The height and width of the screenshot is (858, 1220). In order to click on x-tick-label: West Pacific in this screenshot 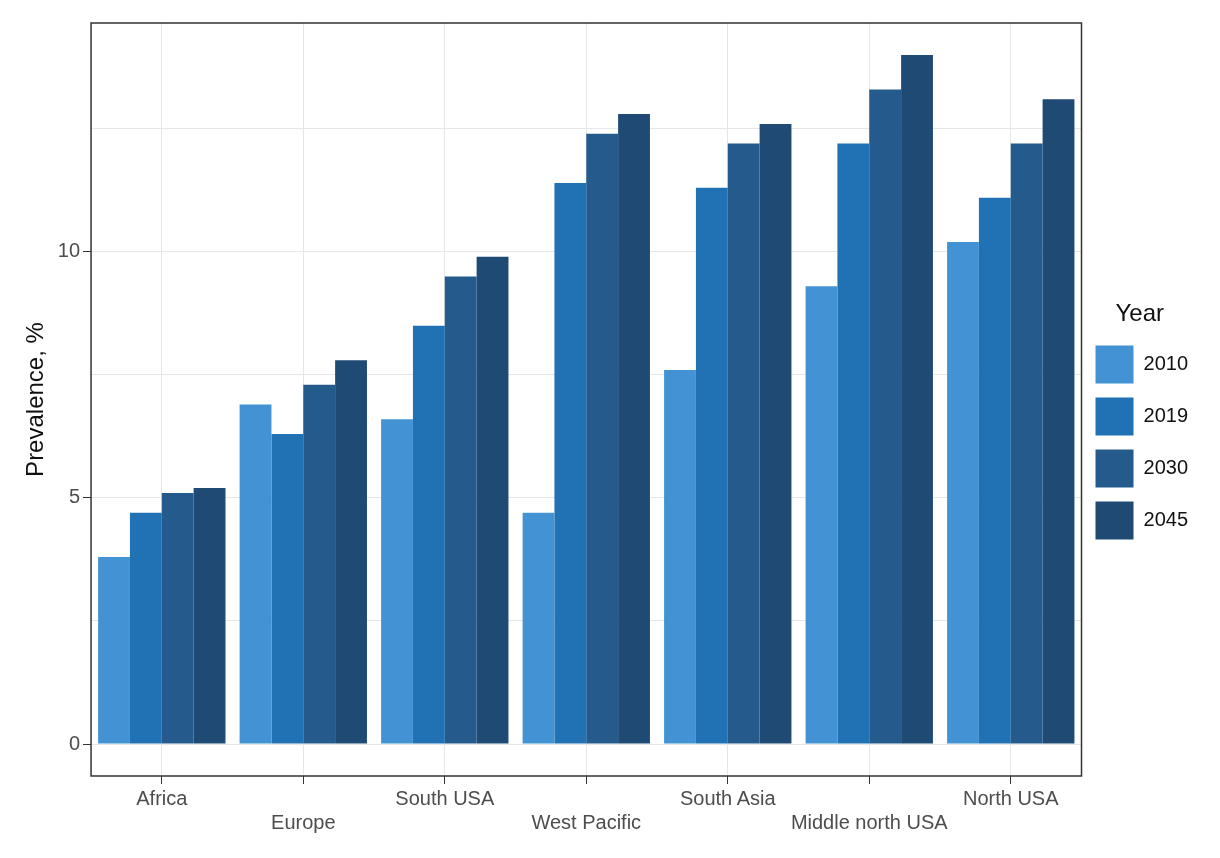, I will do `click(586, 821)`.